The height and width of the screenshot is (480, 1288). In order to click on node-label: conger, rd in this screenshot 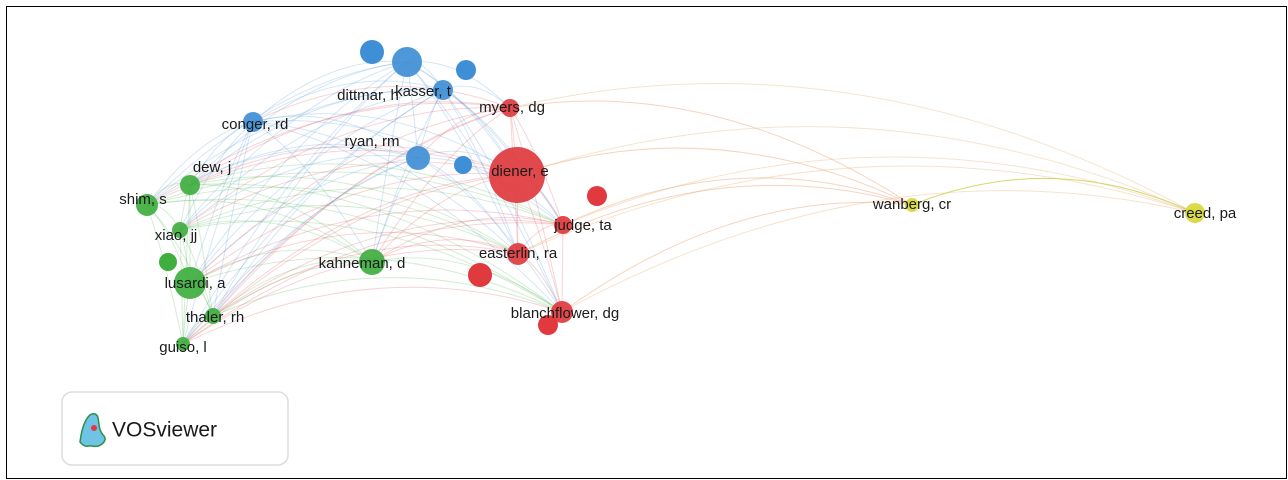, I will do `click(255, 124)`.